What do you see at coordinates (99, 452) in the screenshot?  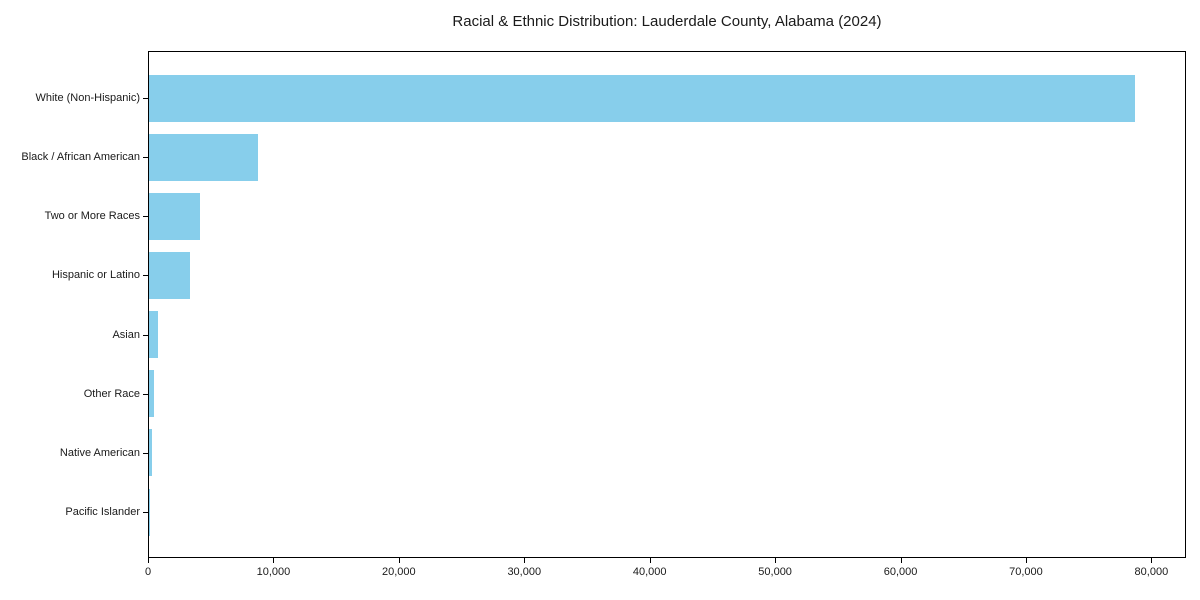 I see `y-tick-label: Native American` at bounding box center [99, 452].